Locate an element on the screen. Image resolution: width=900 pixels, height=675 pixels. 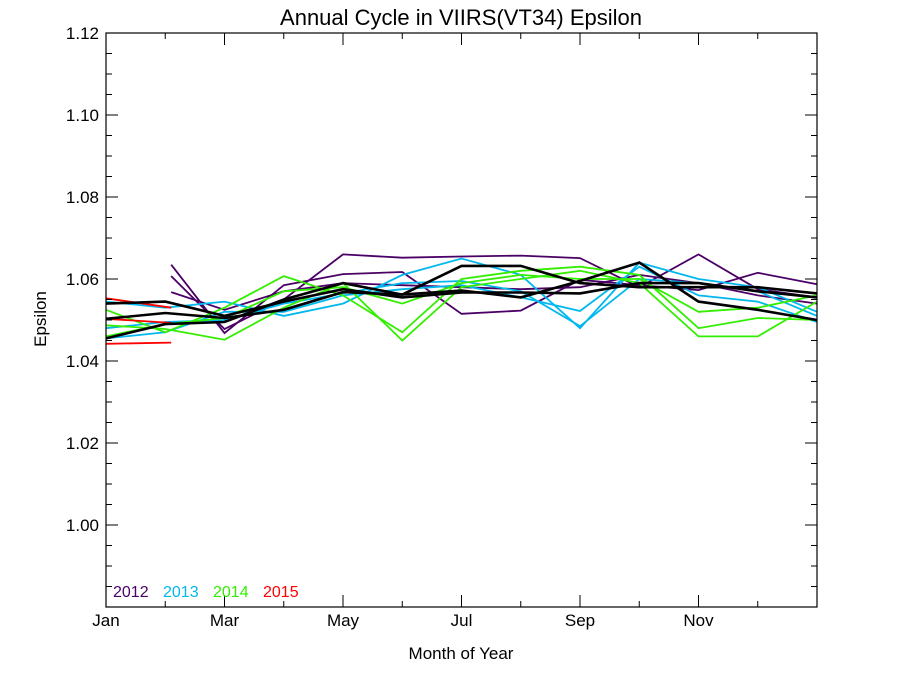
legend-item-2013: 2013 is located at coordinates (181, 592).